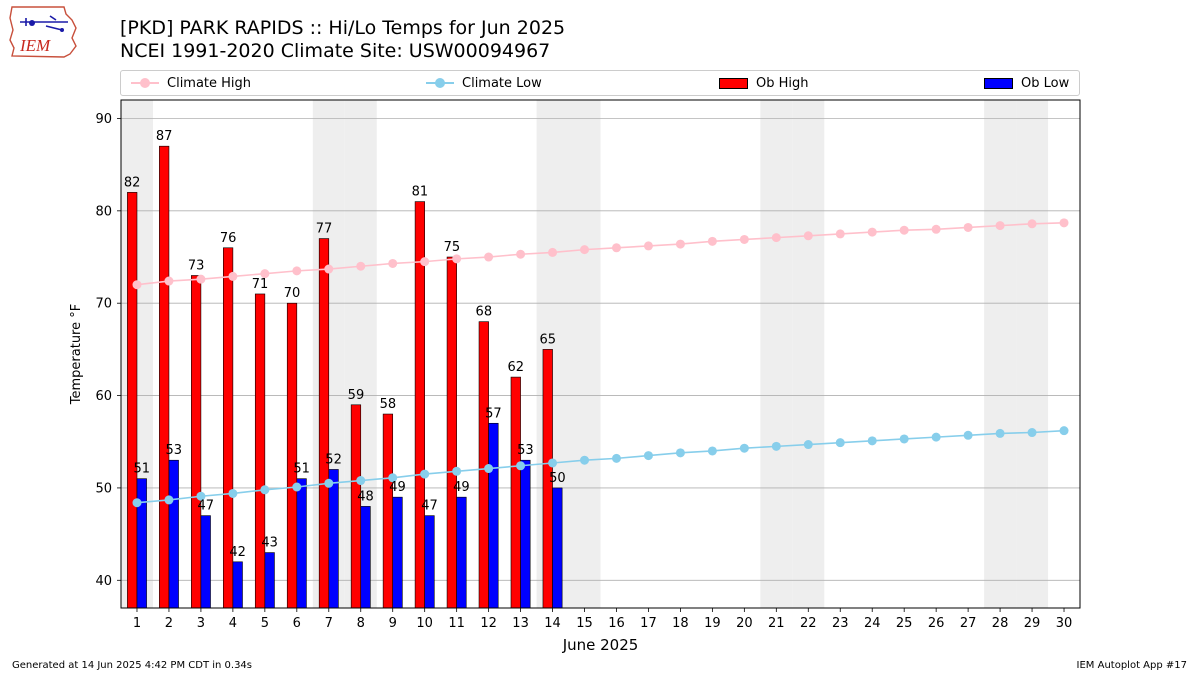 Image resolution: width=1200 pixels, height=675 pixels. I want to click on x-tick-label: 21, so click(776, 623).